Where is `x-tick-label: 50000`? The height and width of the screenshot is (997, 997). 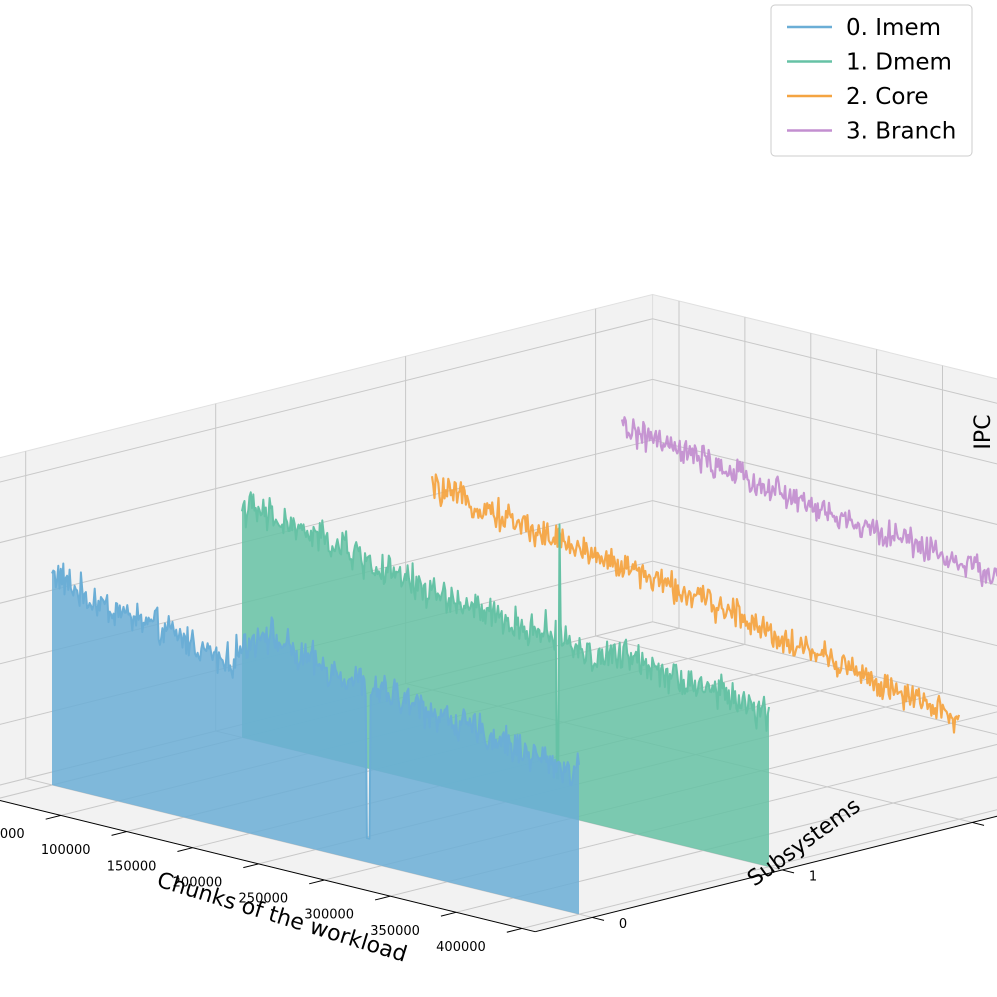 x-tick-label: 50000 is located at coordinates (12, 834).